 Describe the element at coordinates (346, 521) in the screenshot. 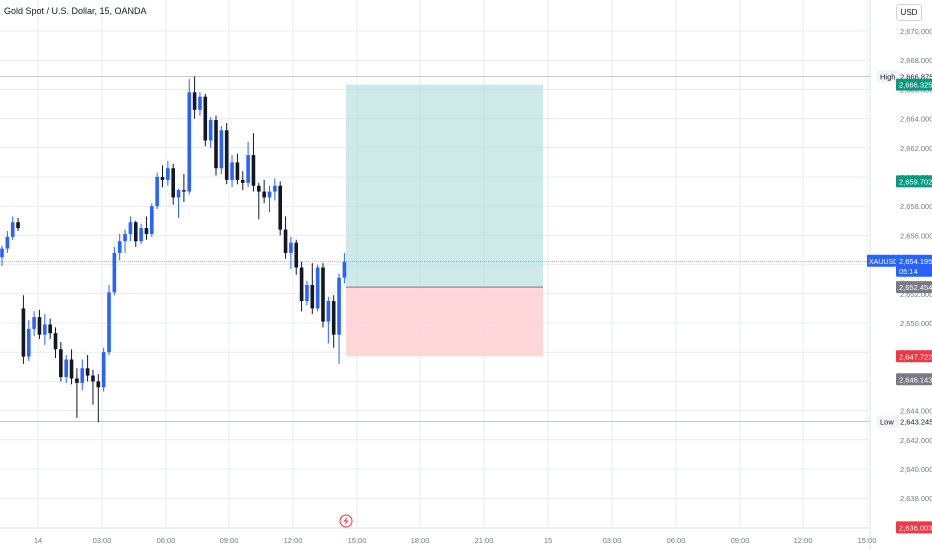

I see `lightning-icon` at that location.